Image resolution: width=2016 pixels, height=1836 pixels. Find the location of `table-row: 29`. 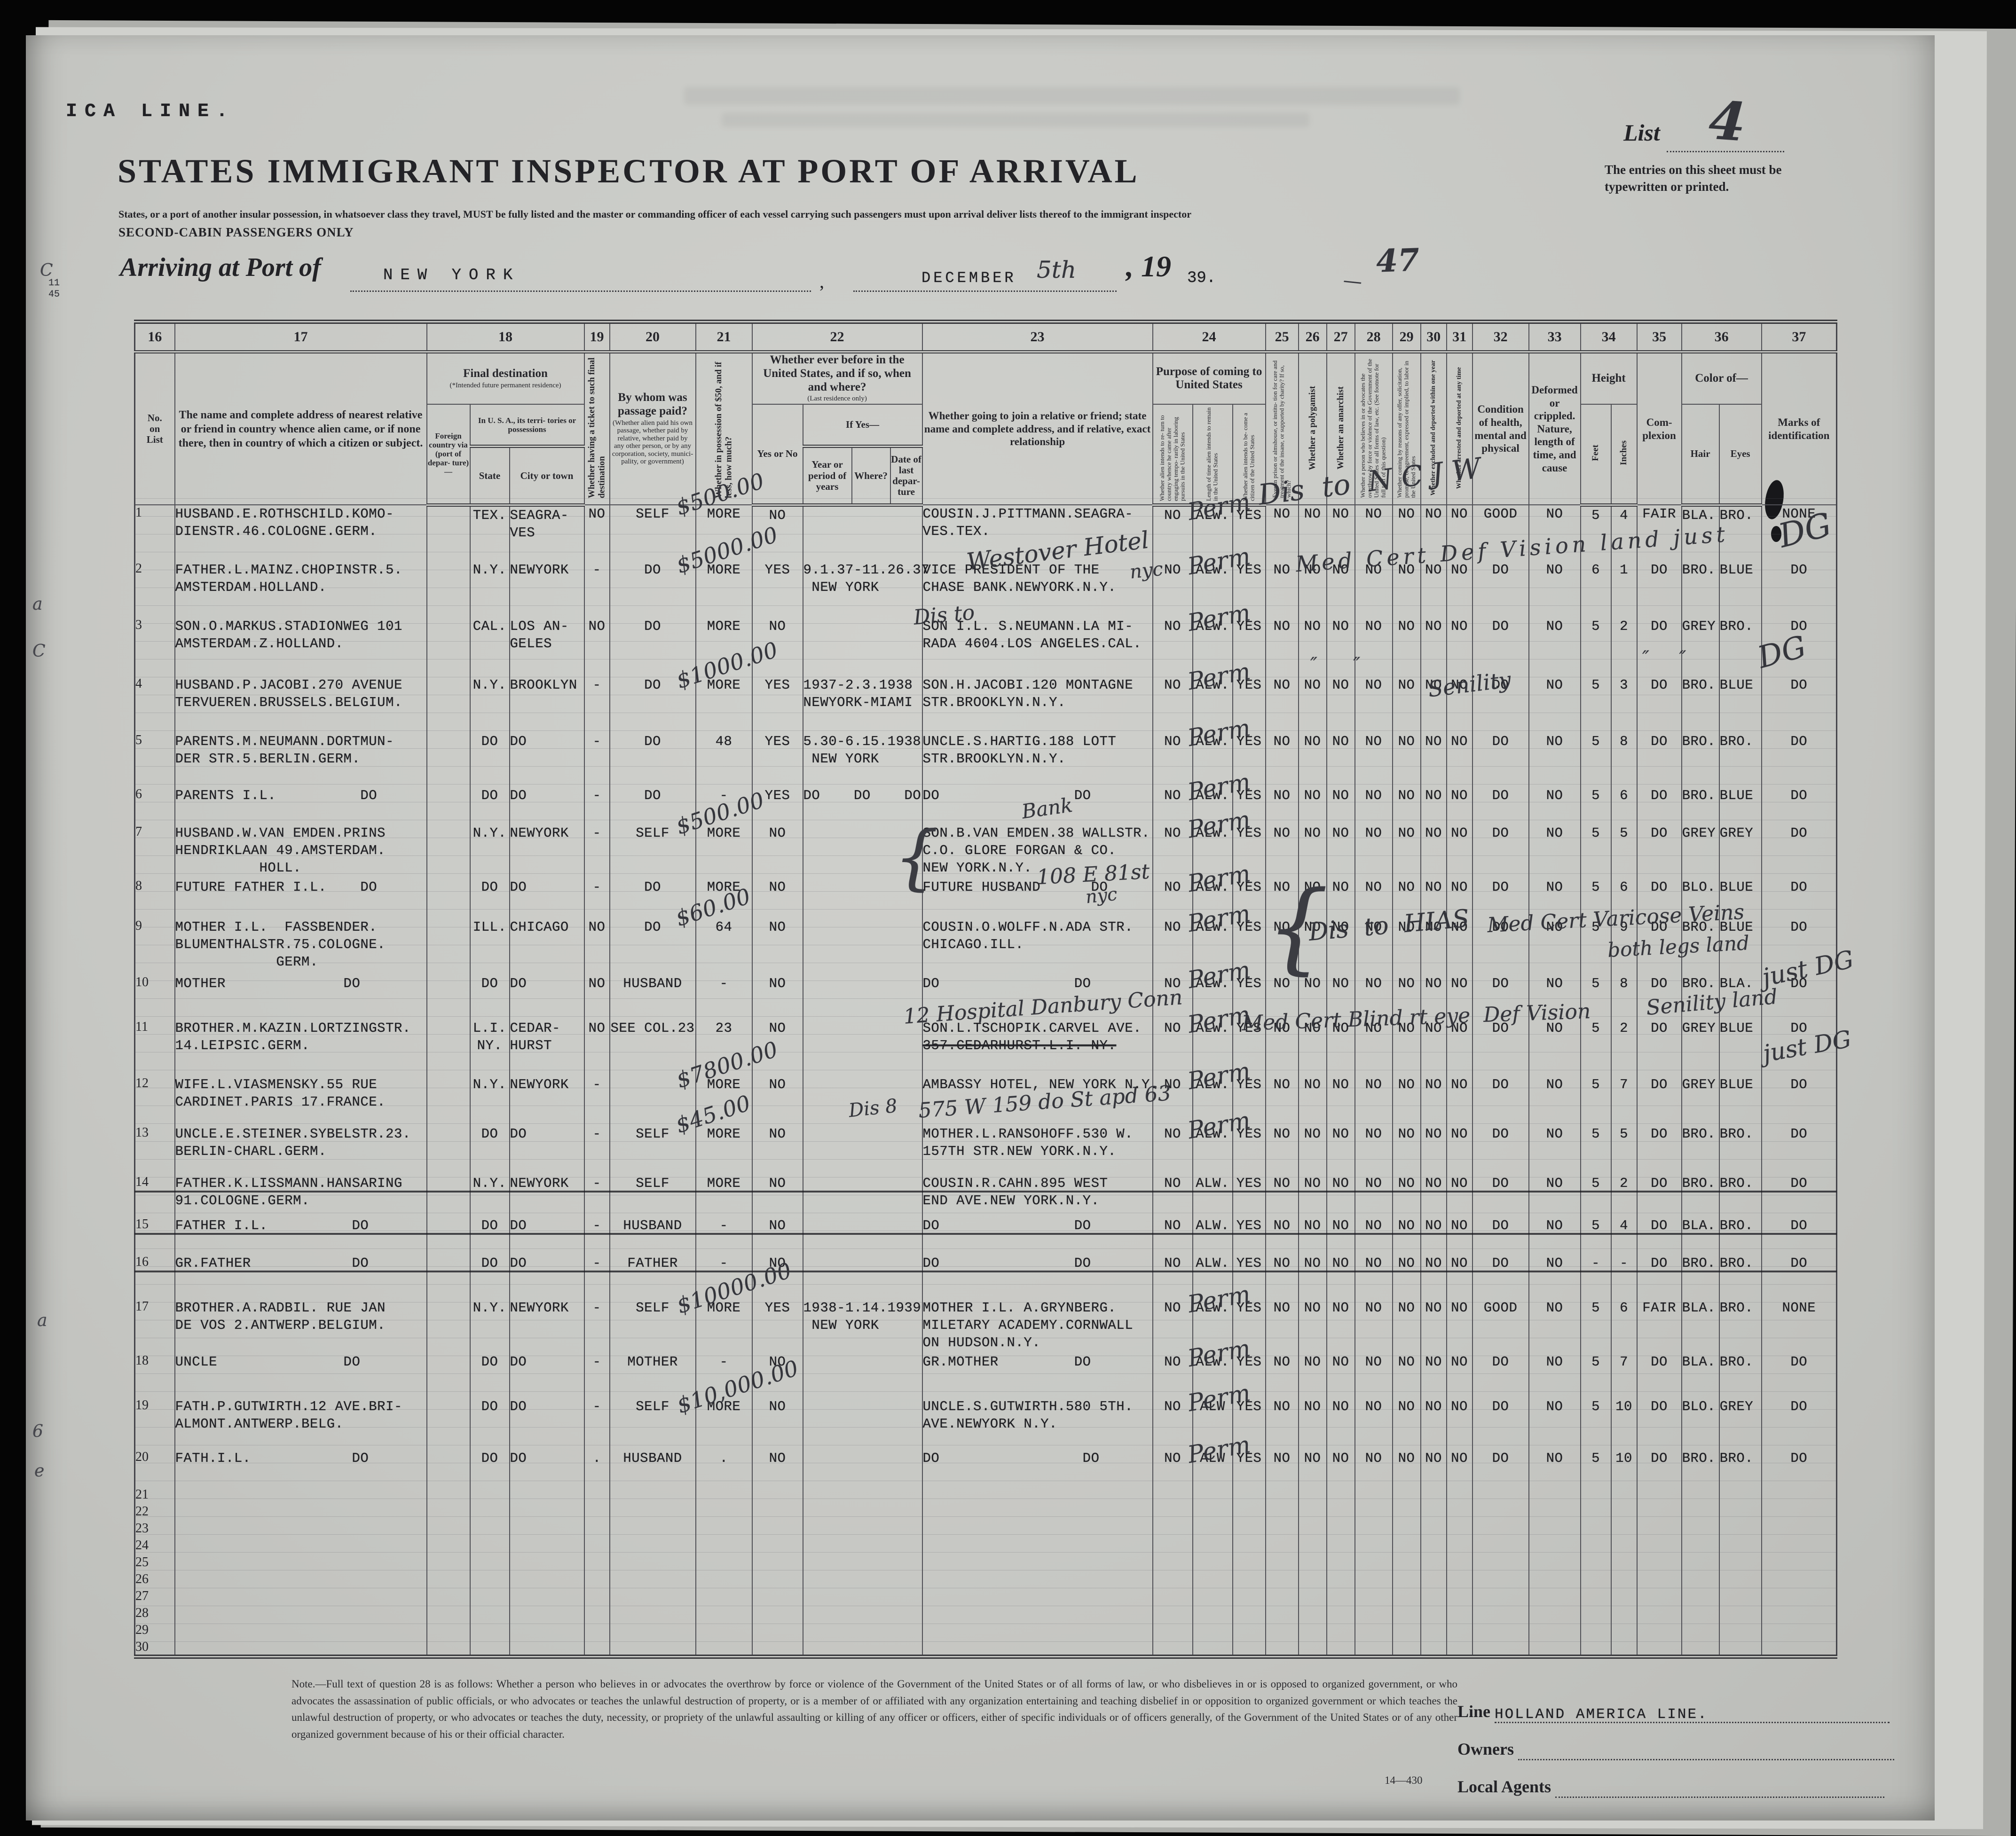

table-row: 29 is located at coordinates (986, 1631).